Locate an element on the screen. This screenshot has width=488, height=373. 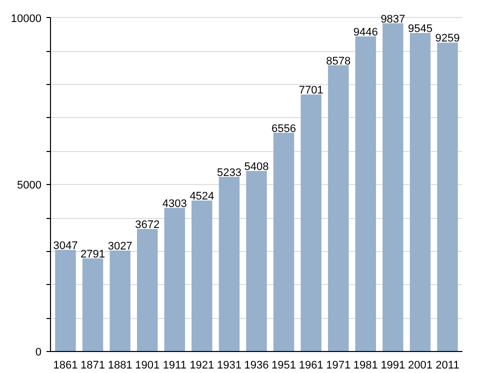
x-tick-label: 1901 is located at coordinates (147, 366).